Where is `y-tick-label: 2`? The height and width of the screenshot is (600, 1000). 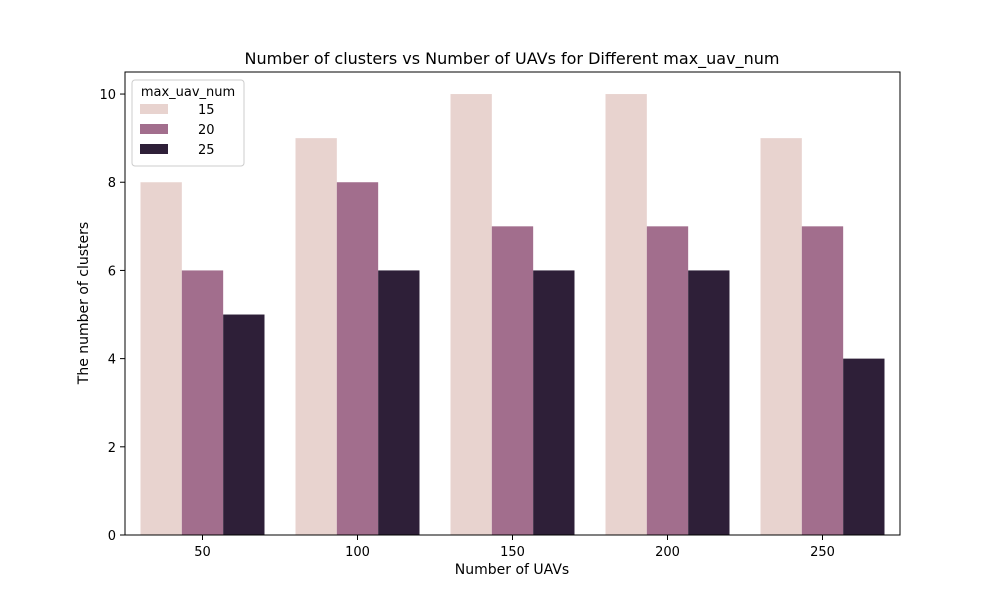 y-tick-label: 2 is located at coordinates (112, 448).